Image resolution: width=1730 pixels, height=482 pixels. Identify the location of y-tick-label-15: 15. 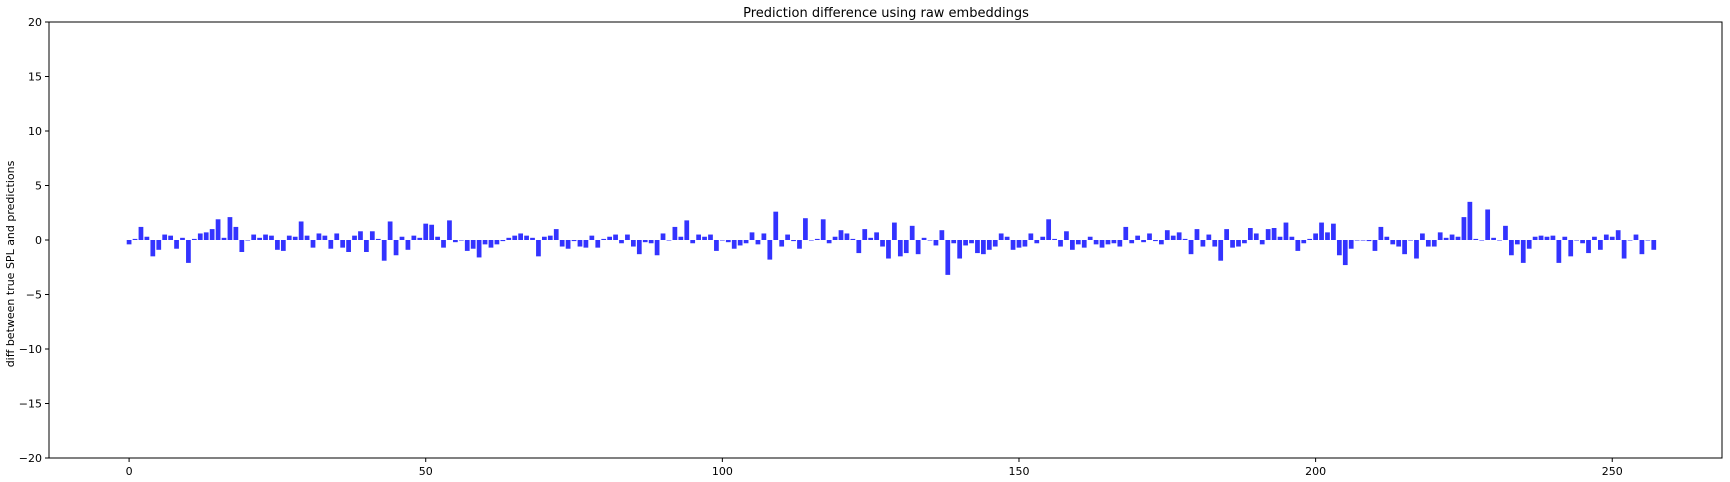
(35, 77).